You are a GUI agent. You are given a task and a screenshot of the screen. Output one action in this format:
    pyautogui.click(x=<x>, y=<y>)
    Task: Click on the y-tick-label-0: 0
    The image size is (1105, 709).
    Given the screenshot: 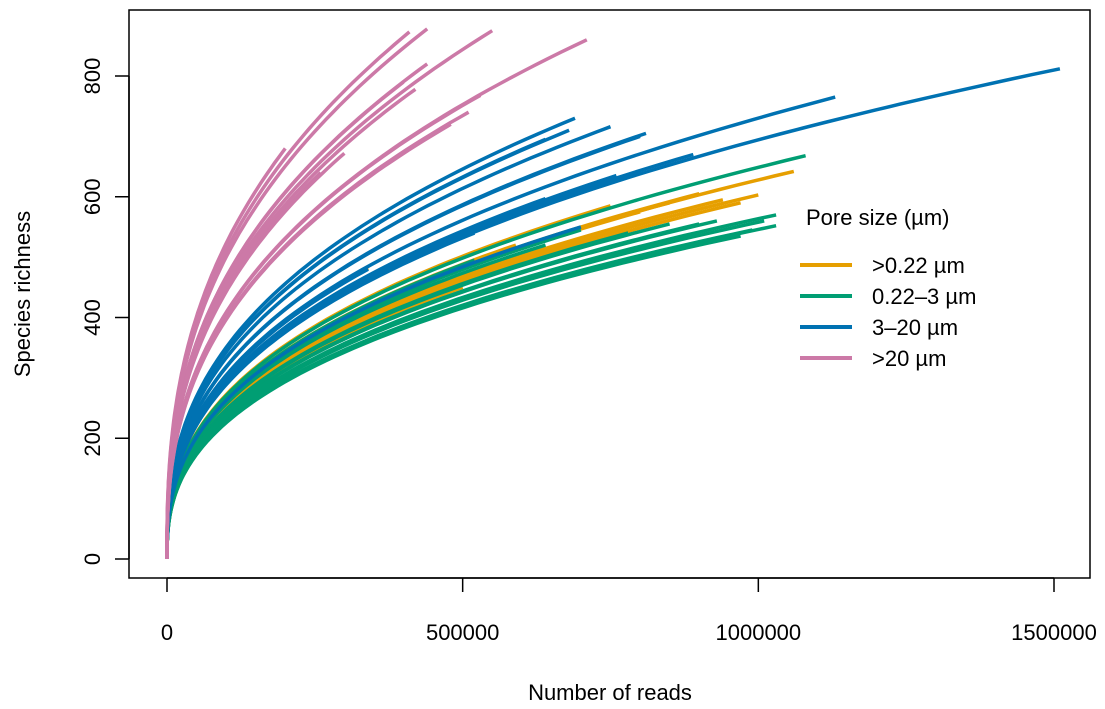 What is the action you would take?
    pyautogui.click(x=92, y=559)
    